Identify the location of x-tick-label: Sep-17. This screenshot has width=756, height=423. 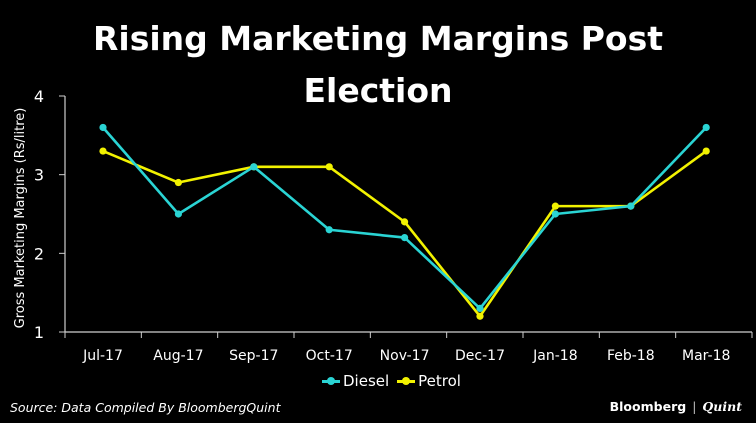
(253, 356).